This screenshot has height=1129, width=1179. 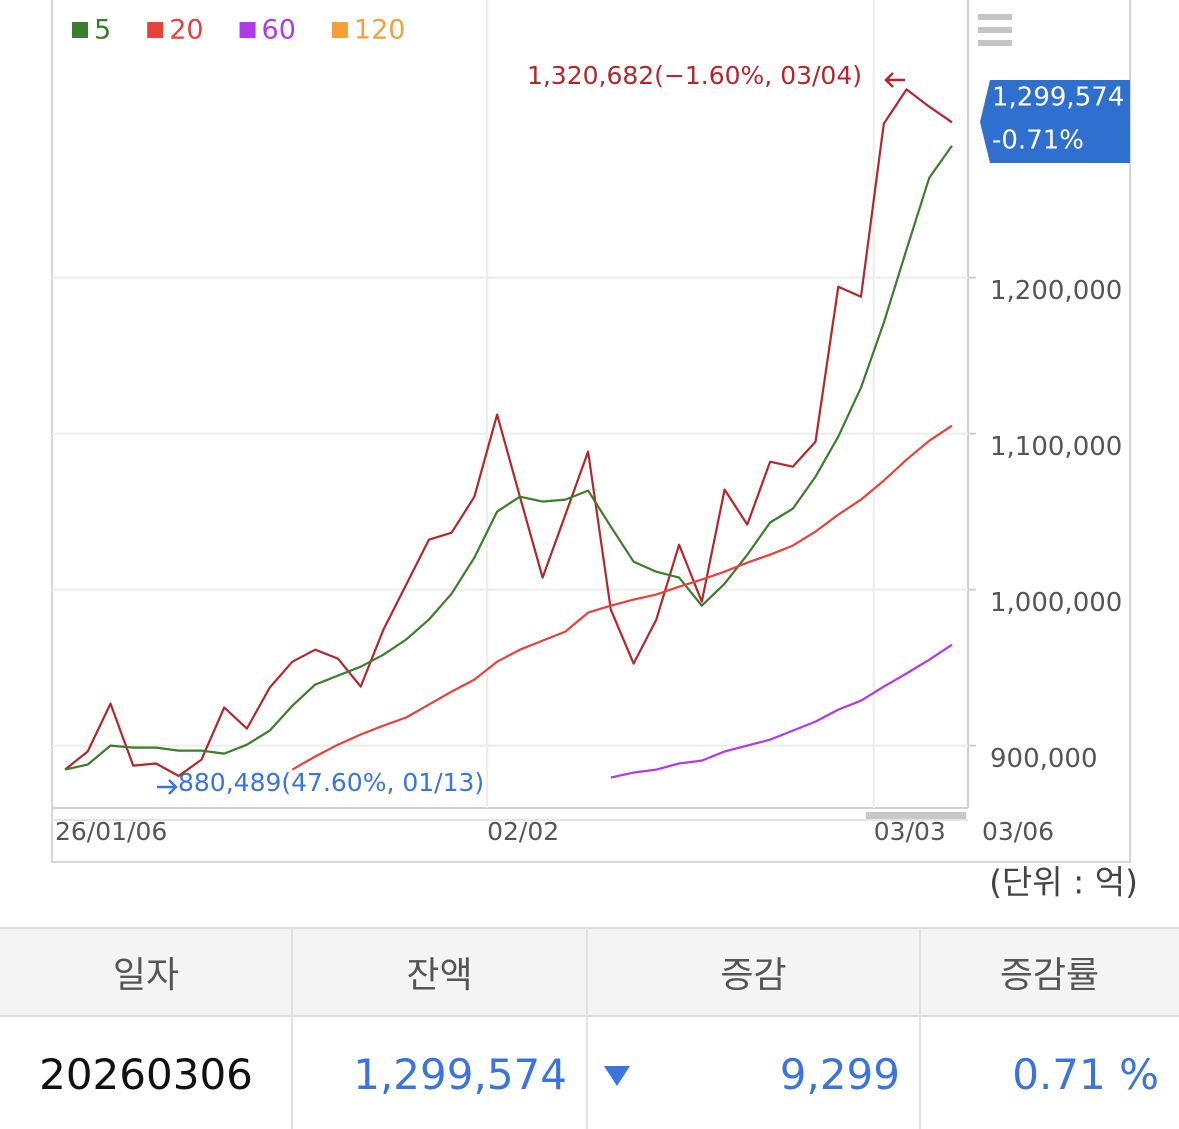 What do you see at coordinates (439, 972) in the screenshot?
I see `table-header: 잔액` at bounding box center [439, 972].